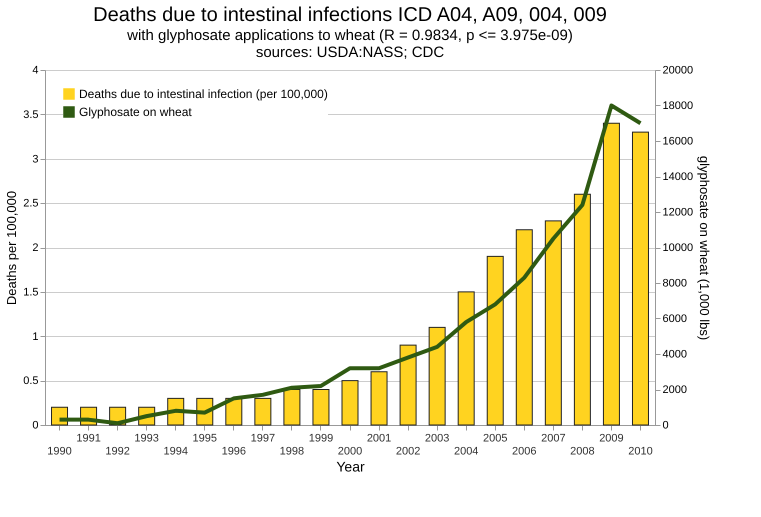  I want to click on x-tick-label: 2004, so click(466, 452).